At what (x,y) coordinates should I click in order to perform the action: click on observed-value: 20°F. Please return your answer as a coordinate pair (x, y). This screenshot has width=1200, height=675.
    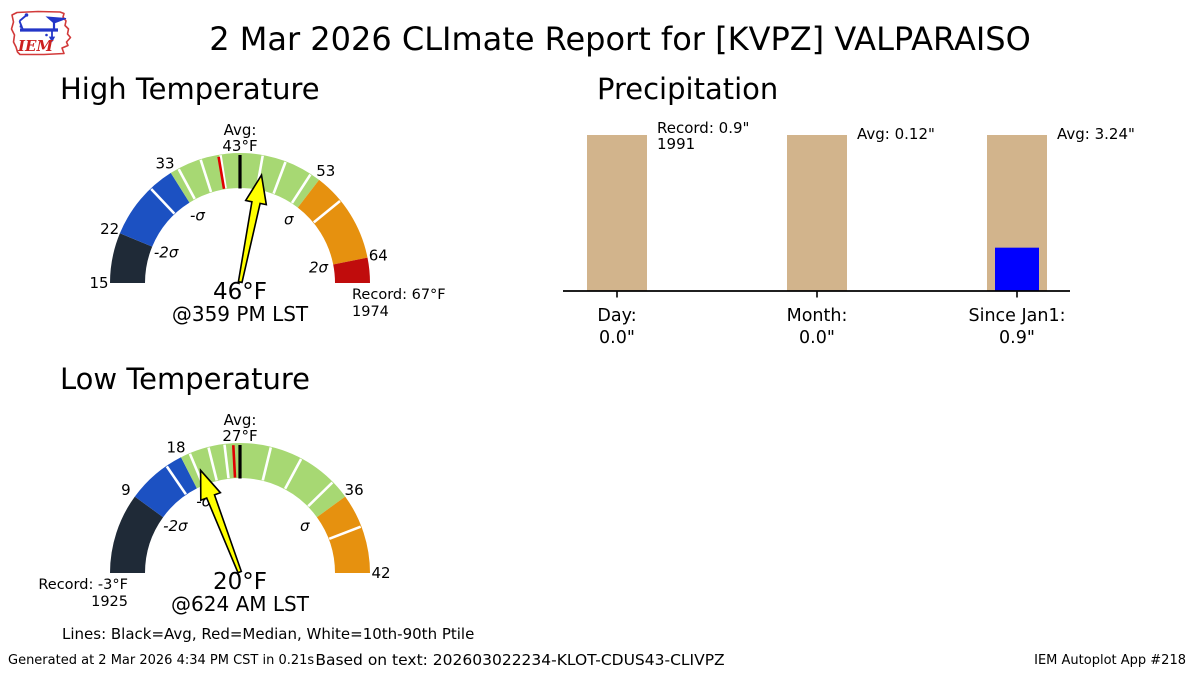
    Looking at the image, I should click on (240, 582).